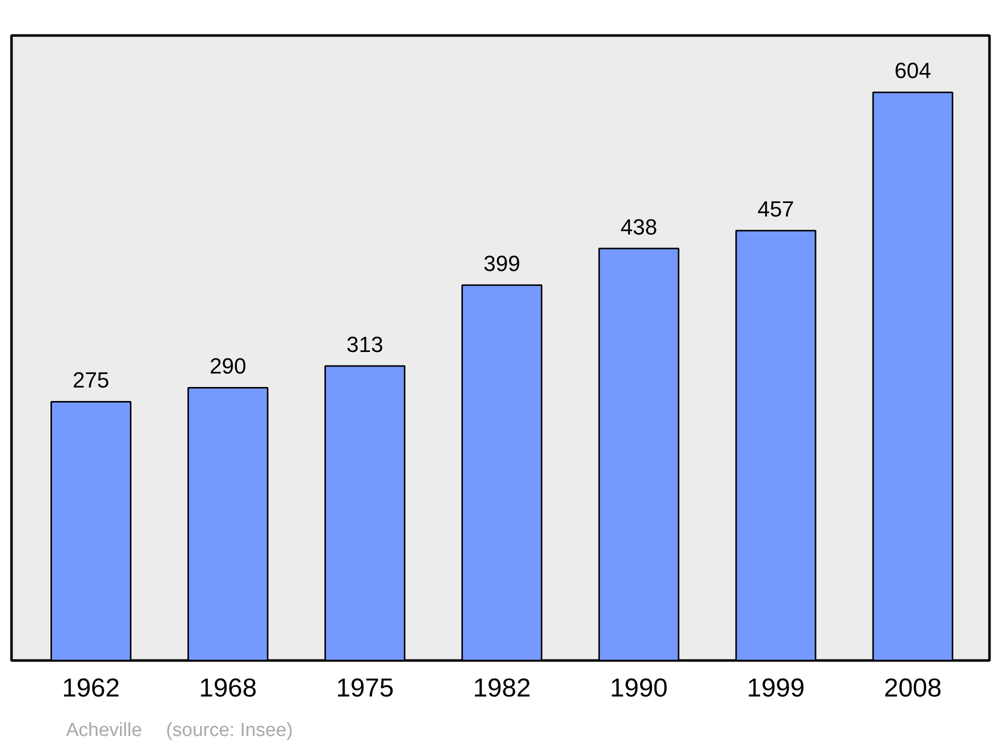 The height and width of the screenshot is (747, 1000). I want to click on x-tick-label: 1975, so click(365, 687).